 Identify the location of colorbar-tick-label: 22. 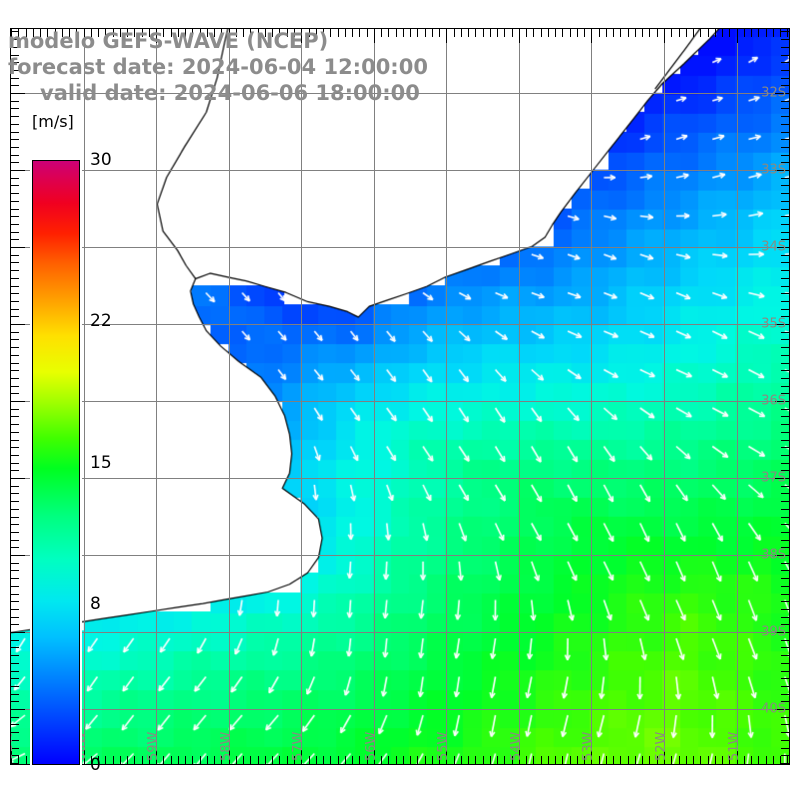
(101, 321).